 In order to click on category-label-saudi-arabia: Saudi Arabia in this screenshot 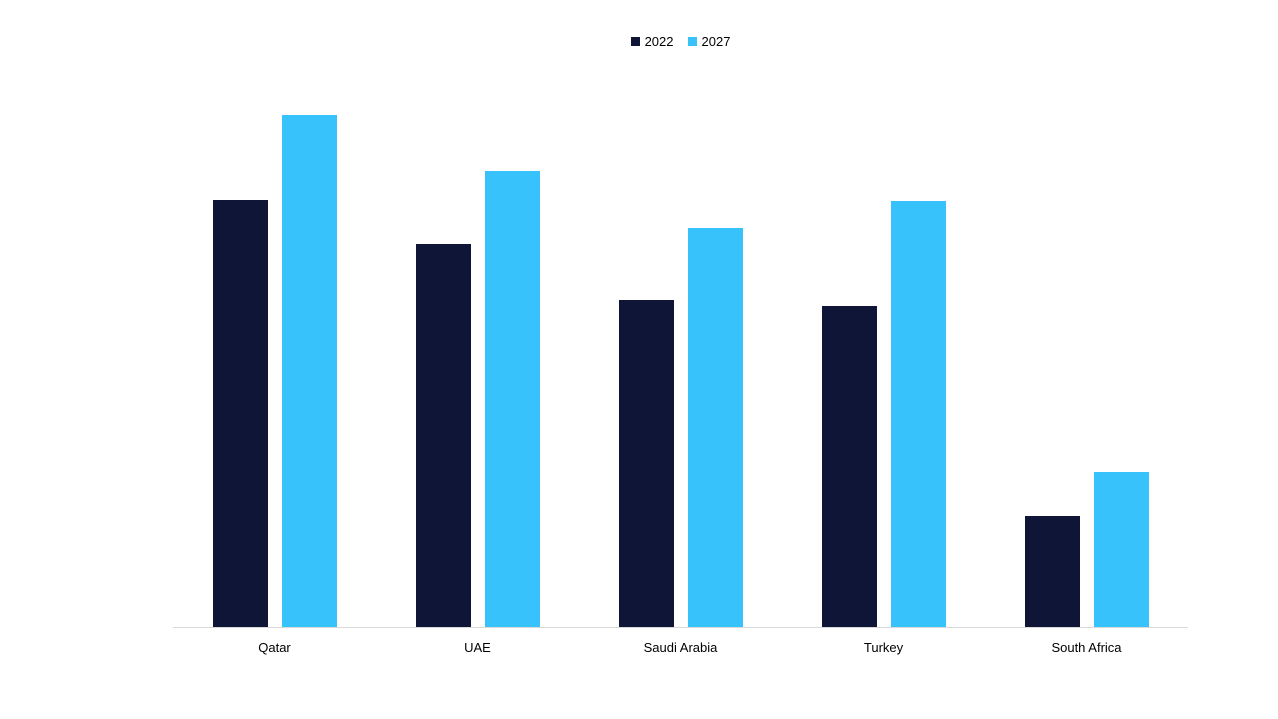, I will do `click(680, 647)`.